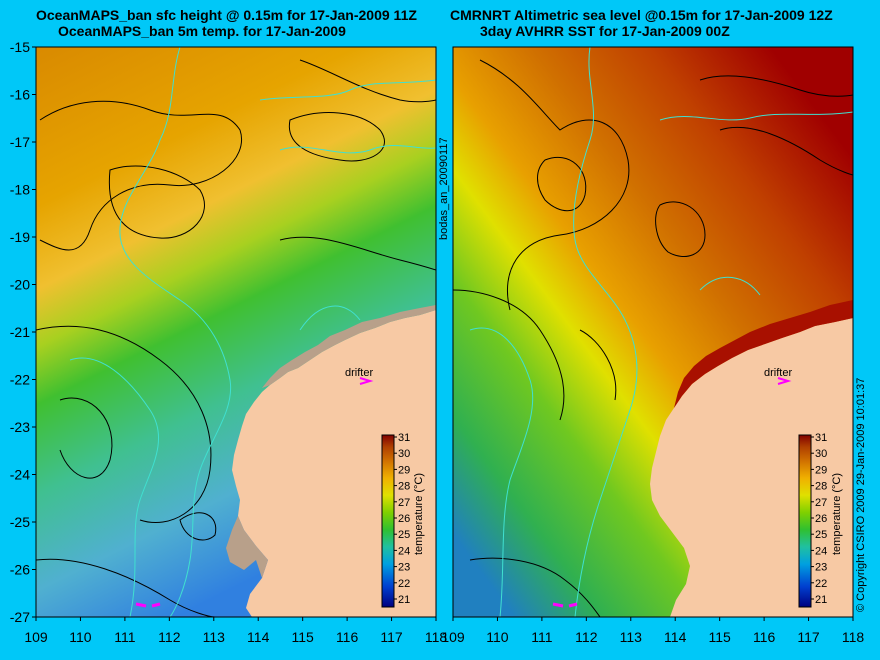 Image resolution: width=880 pixels, height=660 pixels. Describe the element at coordinates (821, 438) in the screenshot. I see `right-colorbar-tick-label: 31` at that location.